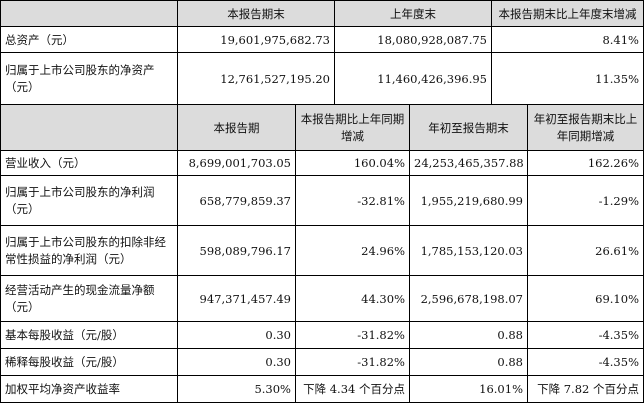 The width and height of the screenshot is (644, 405). Describe the element at coordinates (352, 250) in the screenshot. I see `value-cell: 24.96%` at that location.